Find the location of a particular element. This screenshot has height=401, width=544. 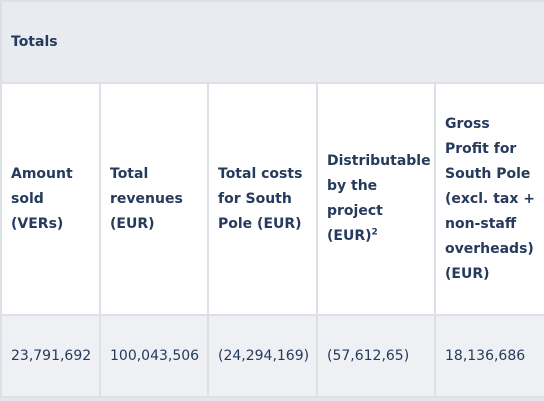

header-distributable-label: Distributable by the project (EUR) is located at coordinates (379, 198).